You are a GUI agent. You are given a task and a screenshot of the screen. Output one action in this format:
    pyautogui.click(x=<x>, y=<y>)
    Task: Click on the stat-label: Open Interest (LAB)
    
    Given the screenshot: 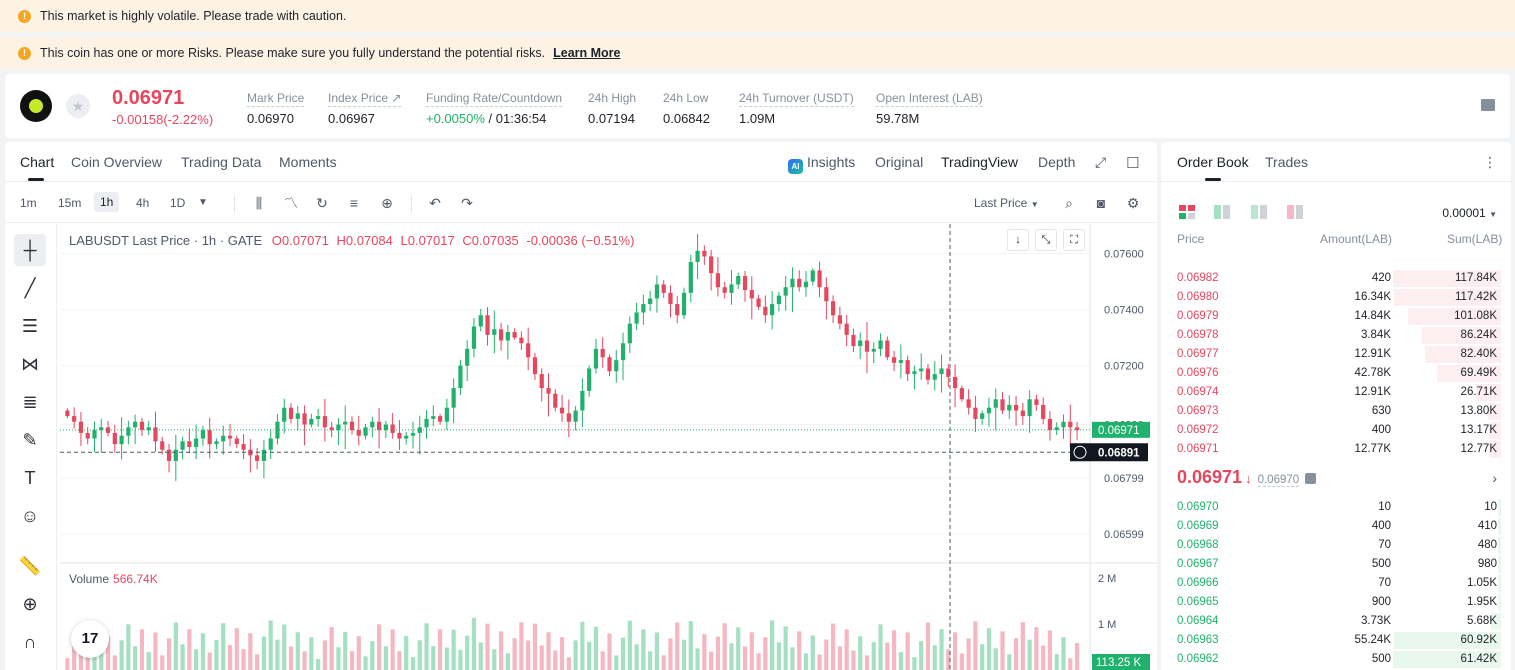 What is the action you would take?
    pyautogui.click(x=929, y=99)
    